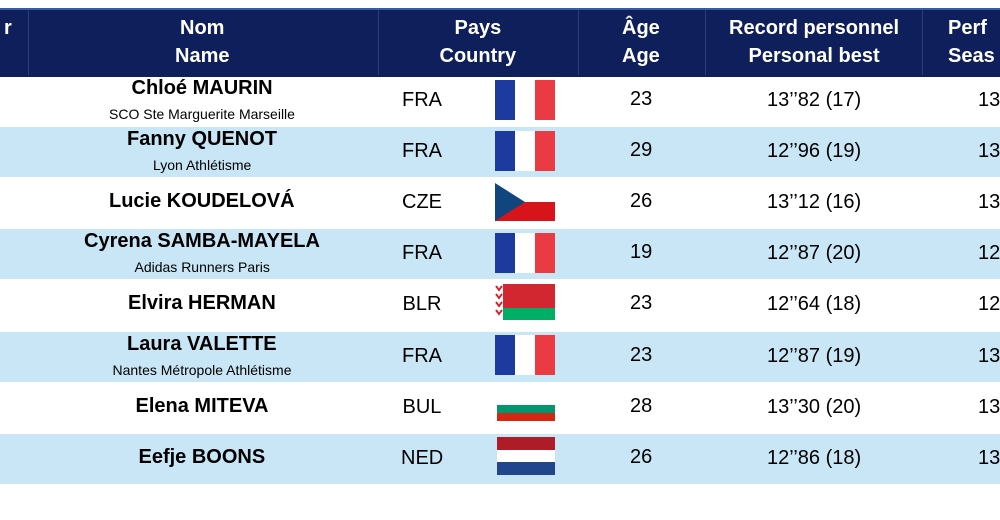 Image resolution: width=1000 pixels, height=520 pixels. Describe the element at coordinates (202, 343) in the screenshot. I see `athlete-name: Laura VALETTE` at that location.